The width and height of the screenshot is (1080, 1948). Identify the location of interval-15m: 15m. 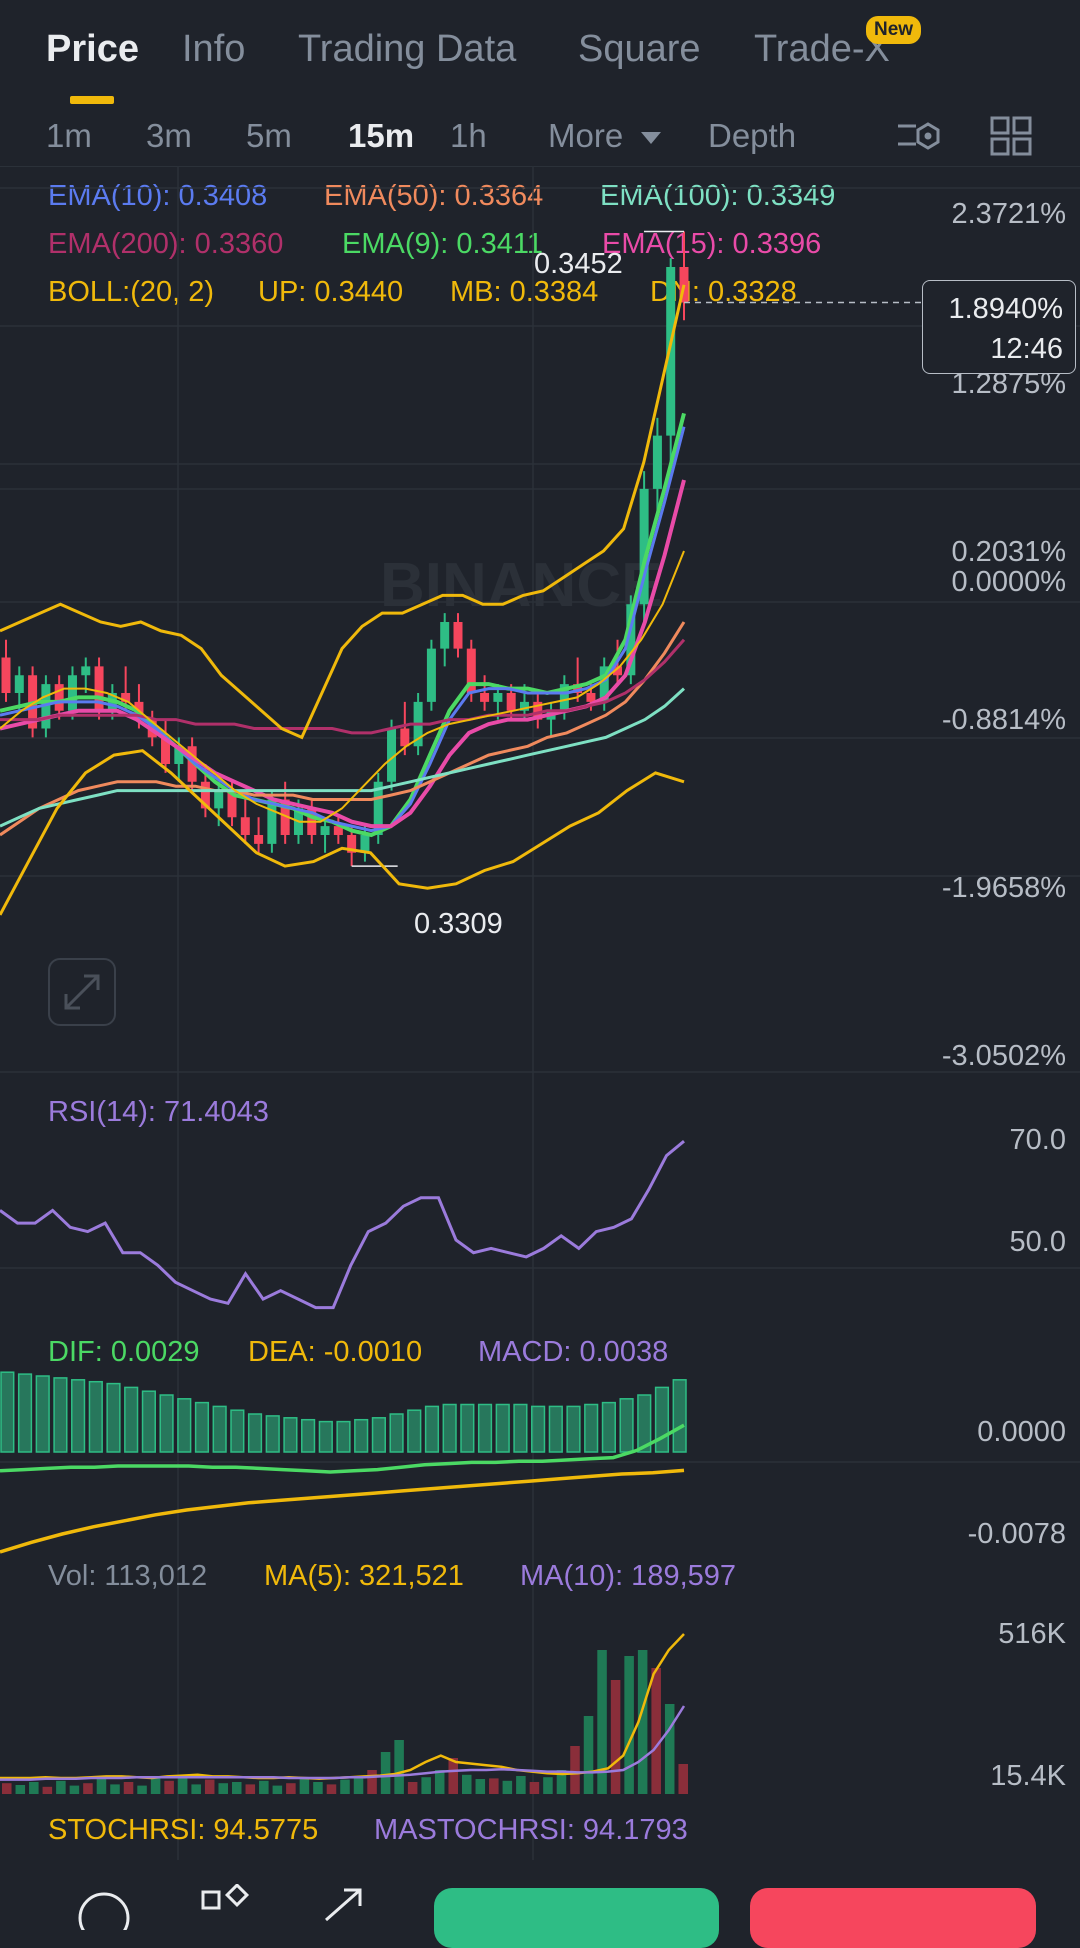
(381, 135).